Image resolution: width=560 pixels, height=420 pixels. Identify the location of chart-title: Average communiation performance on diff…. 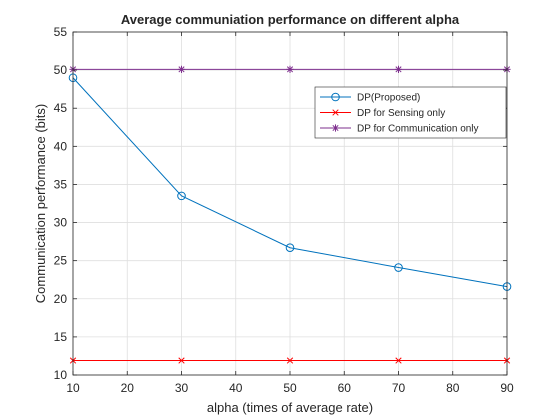
(290, 19).